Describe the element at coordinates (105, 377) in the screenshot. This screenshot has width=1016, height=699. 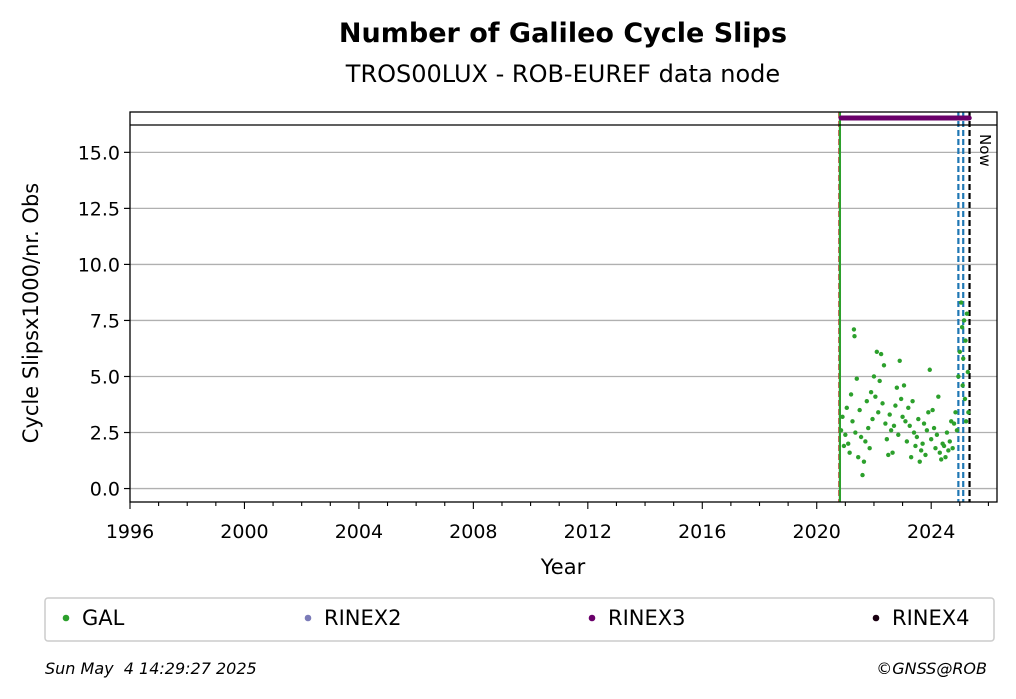
I see `y-tick-label: 5.0` at that location.